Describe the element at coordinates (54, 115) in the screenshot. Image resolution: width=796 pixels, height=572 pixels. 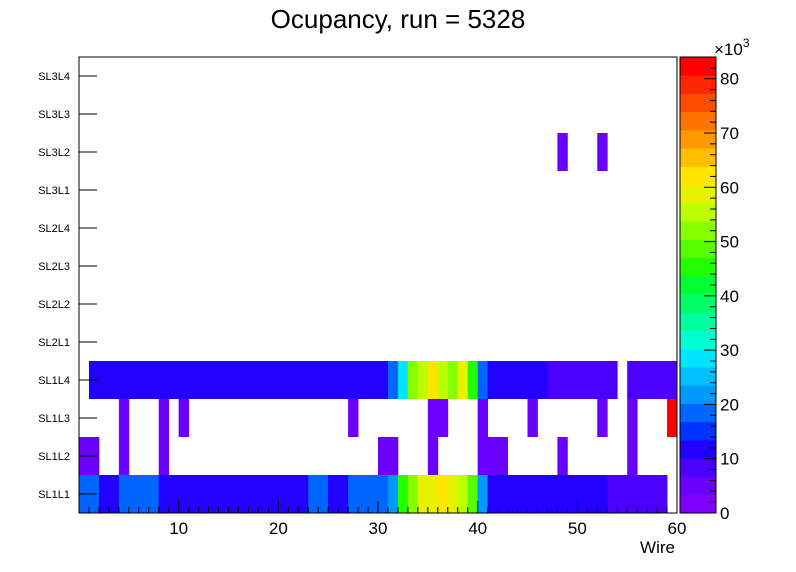
I see `y-tick-label: SL3L3` at that location.